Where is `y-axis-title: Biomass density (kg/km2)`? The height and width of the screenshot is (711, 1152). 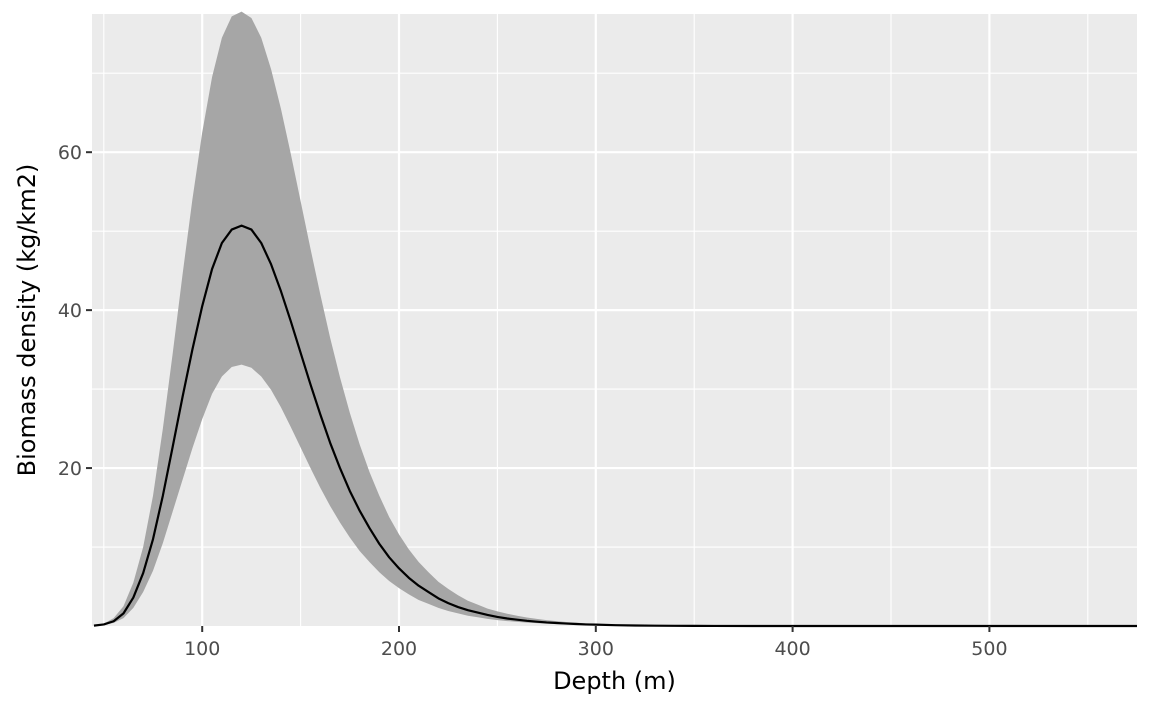 y-axis-title: Biomass density (kg/km2) is located at coordinates (27, 320).